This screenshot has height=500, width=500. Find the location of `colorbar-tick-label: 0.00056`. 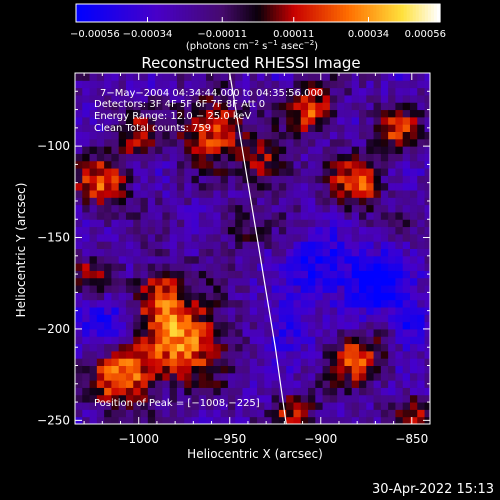

colorbar-tick-label: 0.00056 is located at coordinates (425, 34).